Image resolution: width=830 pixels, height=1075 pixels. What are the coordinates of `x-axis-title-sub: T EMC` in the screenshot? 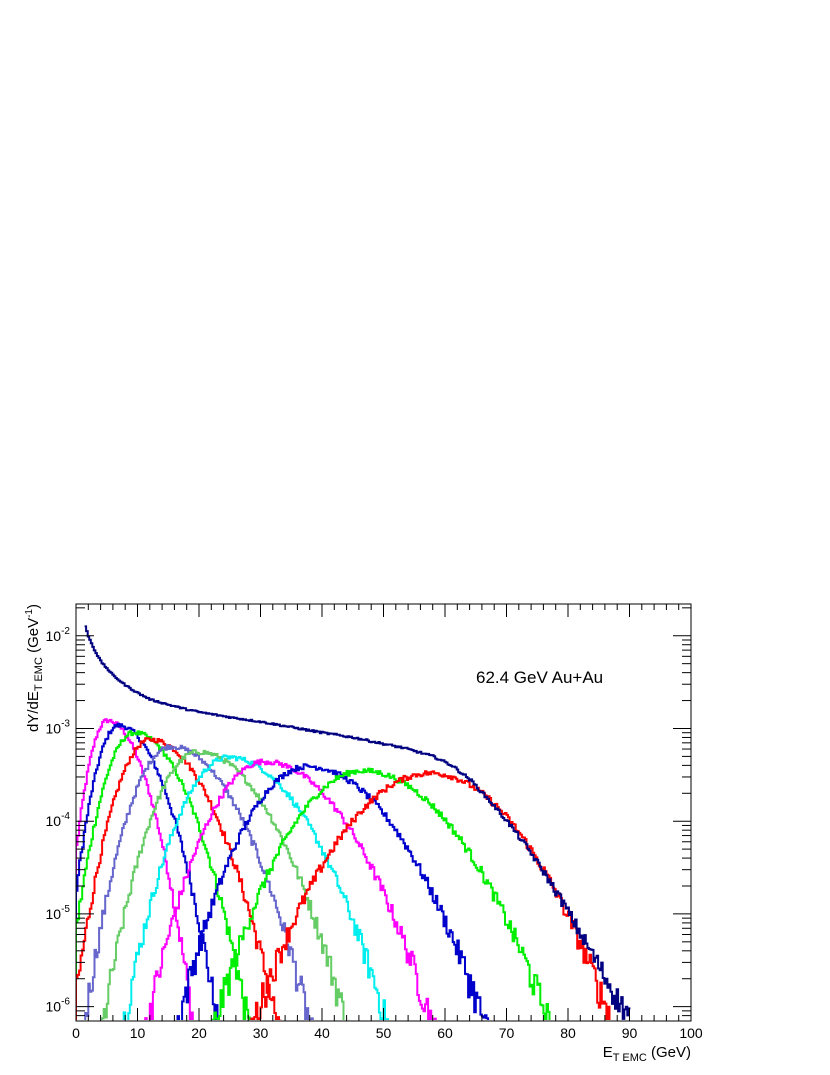 It's located at (630, 1058).